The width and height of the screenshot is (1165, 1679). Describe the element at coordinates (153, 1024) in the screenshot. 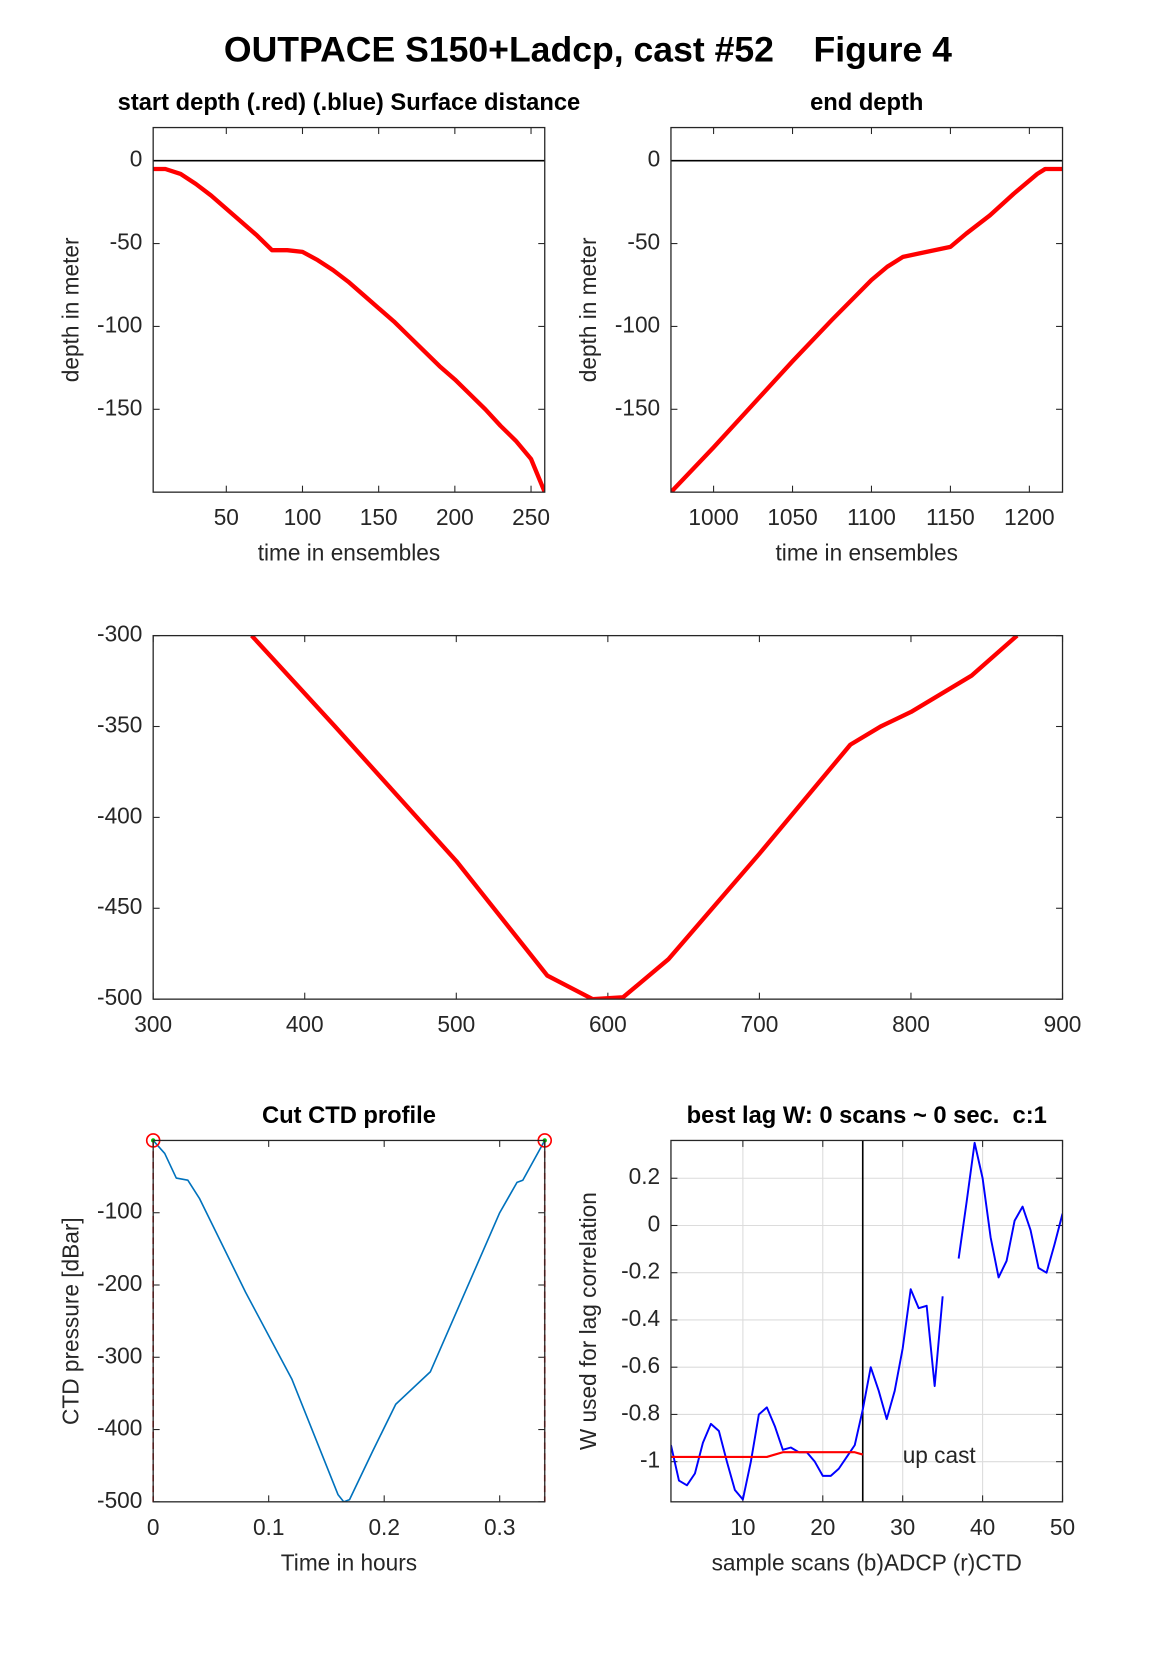

I see `x-tick-label: 300` at that location.